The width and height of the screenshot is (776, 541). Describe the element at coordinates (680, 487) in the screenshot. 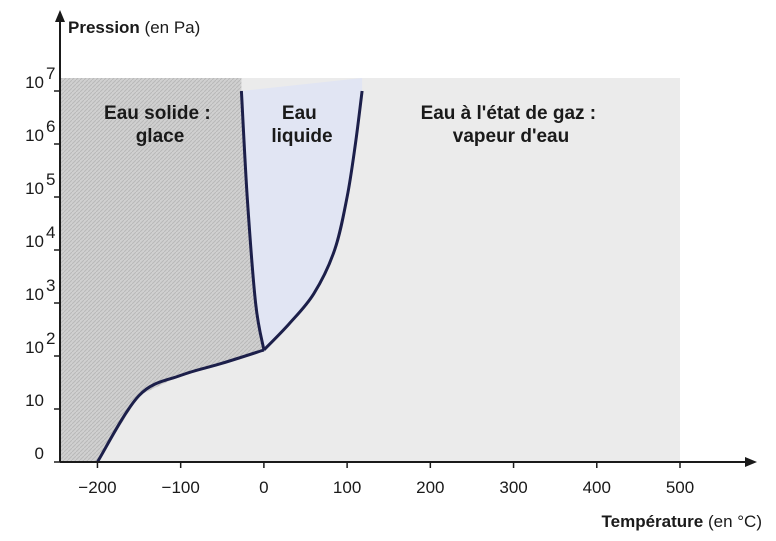

I see `x-tick-label: 500` at that location.